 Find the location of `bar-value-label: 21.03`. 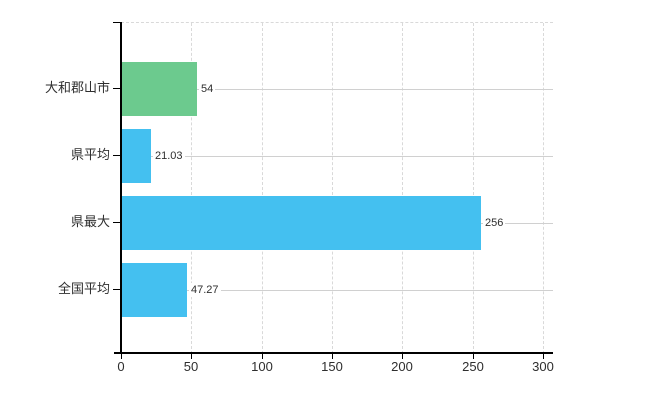

bar-value-label: 21.03 is located at coordinates (169, 156).